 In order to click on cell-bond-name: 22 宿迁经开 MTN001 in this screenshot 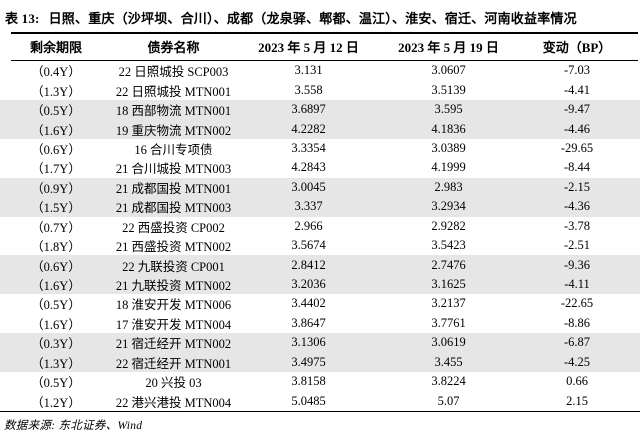, I will do `click(173, 363)`.